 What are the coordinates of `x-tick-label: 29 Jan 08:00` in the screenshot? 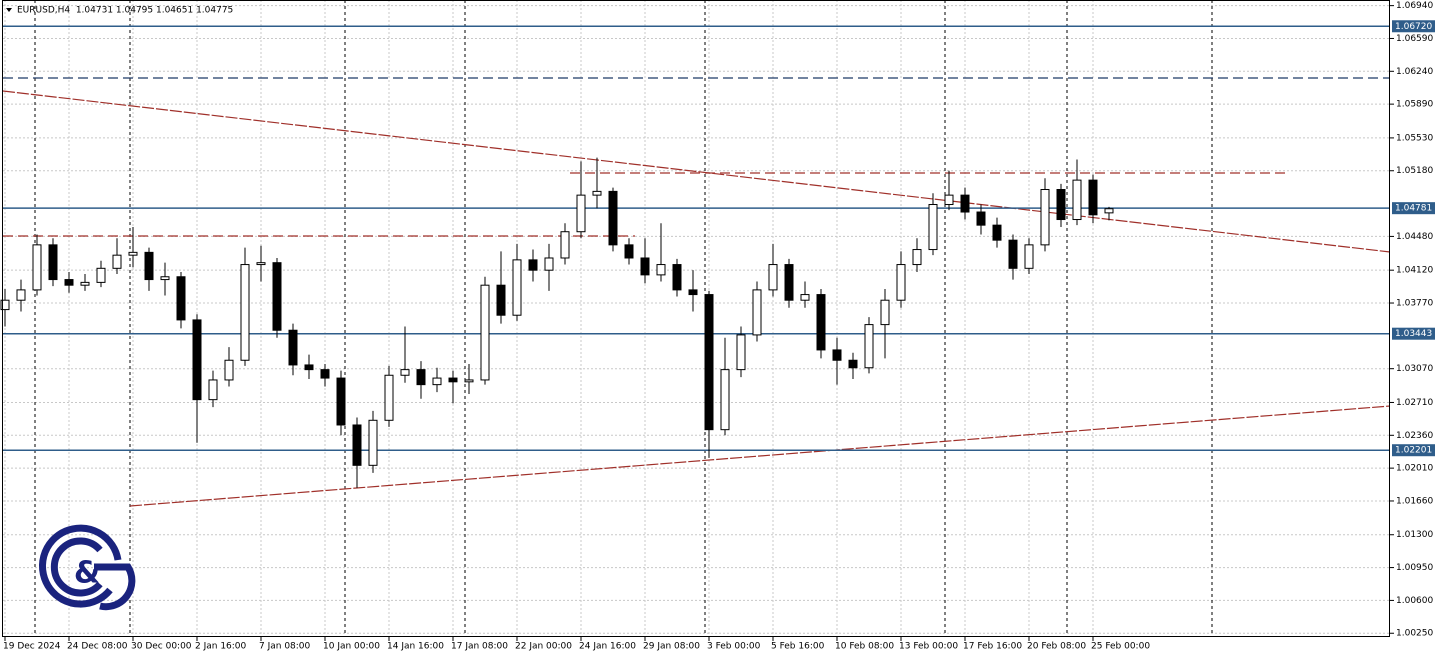 It's located at (671, 647).